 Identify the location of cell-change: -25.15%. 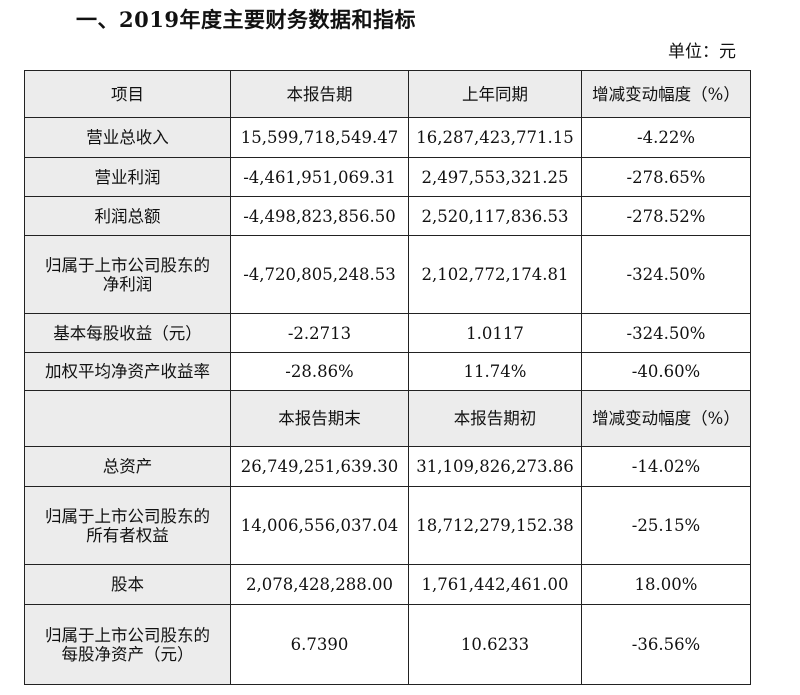
(666, 525).